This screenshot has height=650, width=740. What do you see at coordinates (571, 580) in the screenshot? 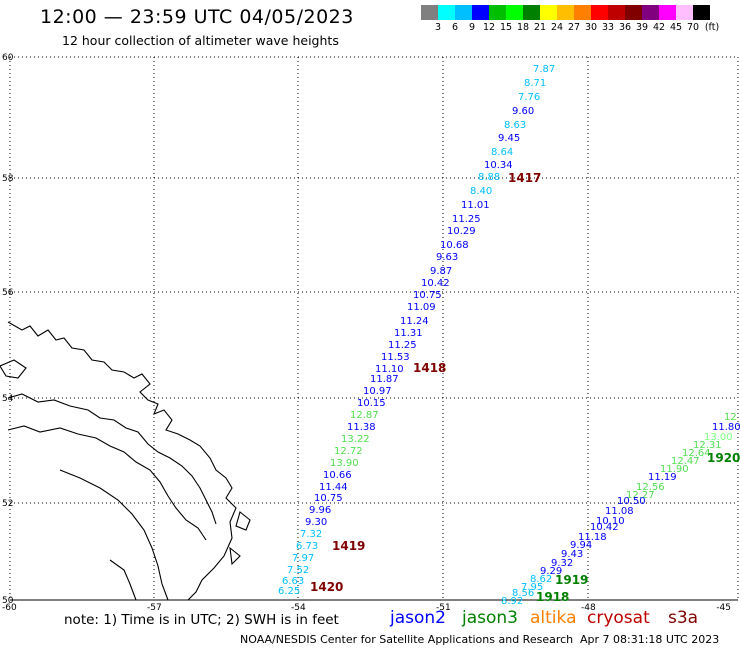
I see `pass-id-label: 1919` at bounding box center [571, 580].